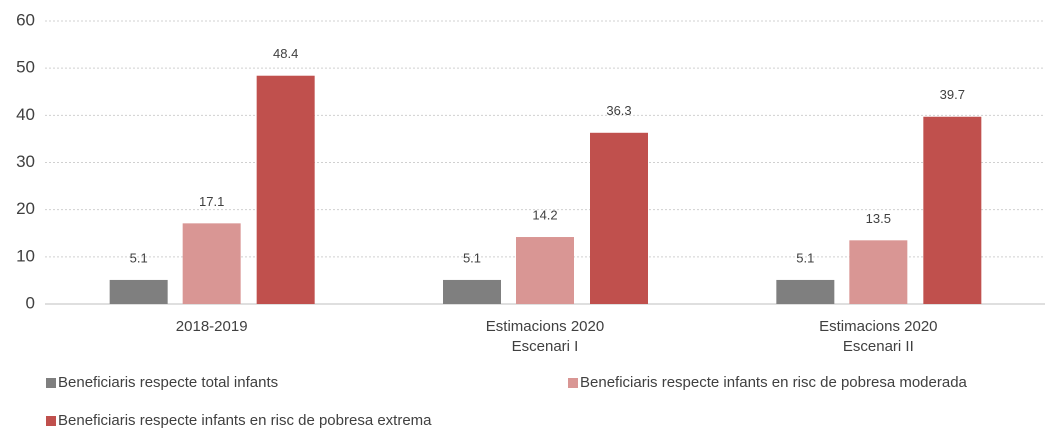 The image size is (1054, 429). Describe the element at coordinates (544, 214) in the screenshot. I see `data-label: 14.2` at that location.